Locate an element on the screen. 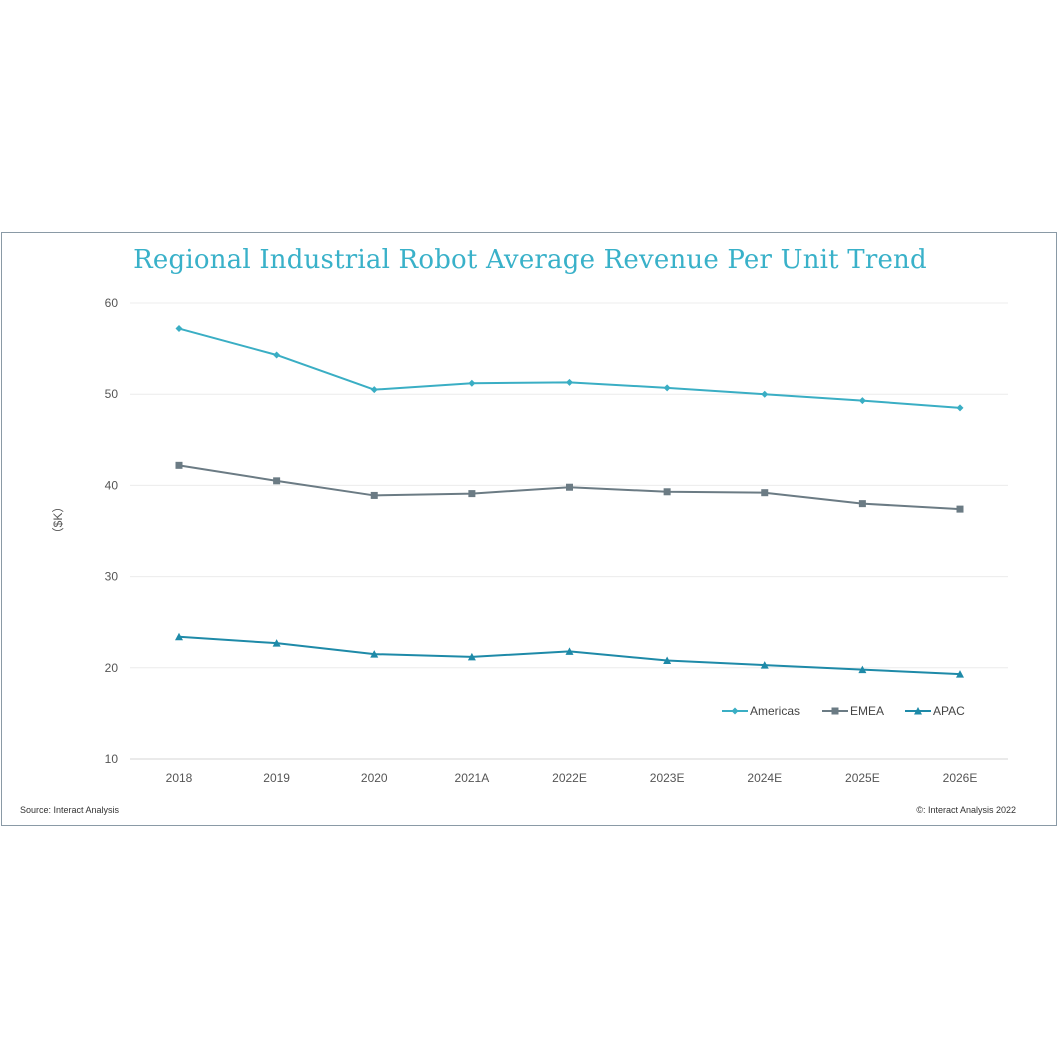  legend-item-emea: EMEA is located at coordinates (853, 711).